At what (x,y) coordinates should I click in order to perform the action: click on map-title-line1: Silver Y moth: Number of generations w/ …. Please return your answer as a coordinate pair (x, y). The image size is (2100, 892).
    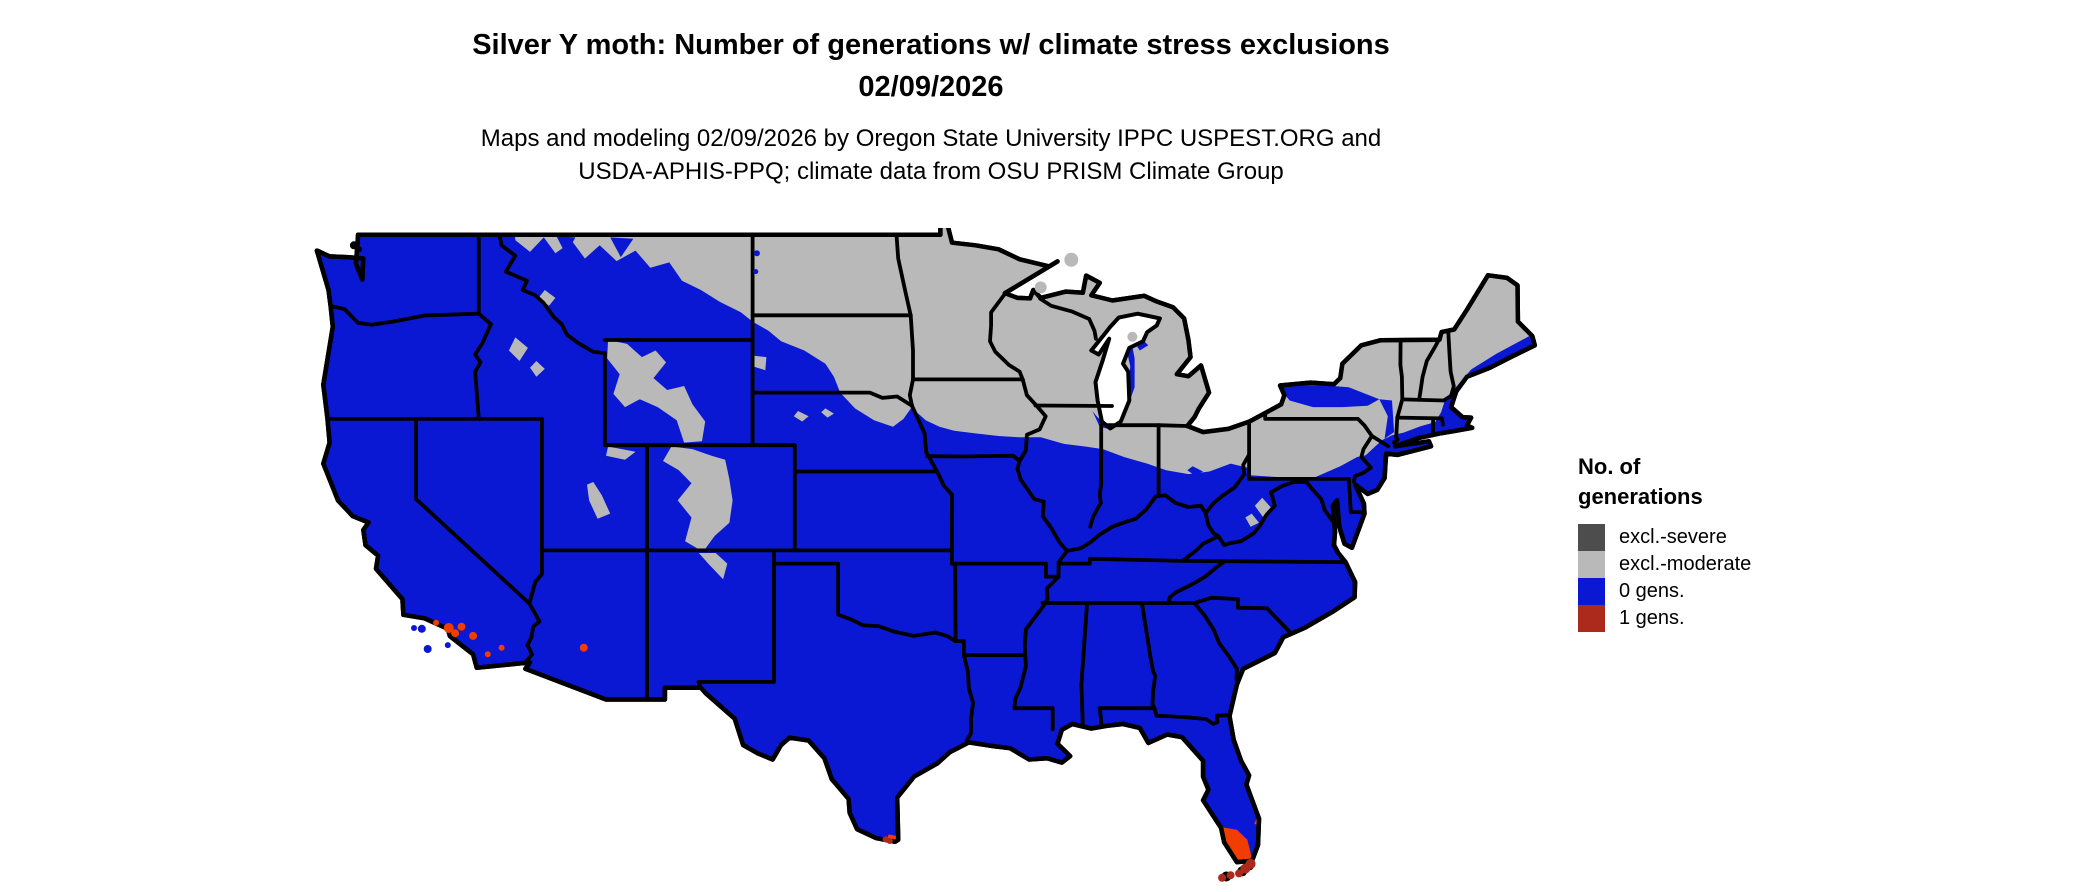
    Looking at the image, I should click on (931, 45).